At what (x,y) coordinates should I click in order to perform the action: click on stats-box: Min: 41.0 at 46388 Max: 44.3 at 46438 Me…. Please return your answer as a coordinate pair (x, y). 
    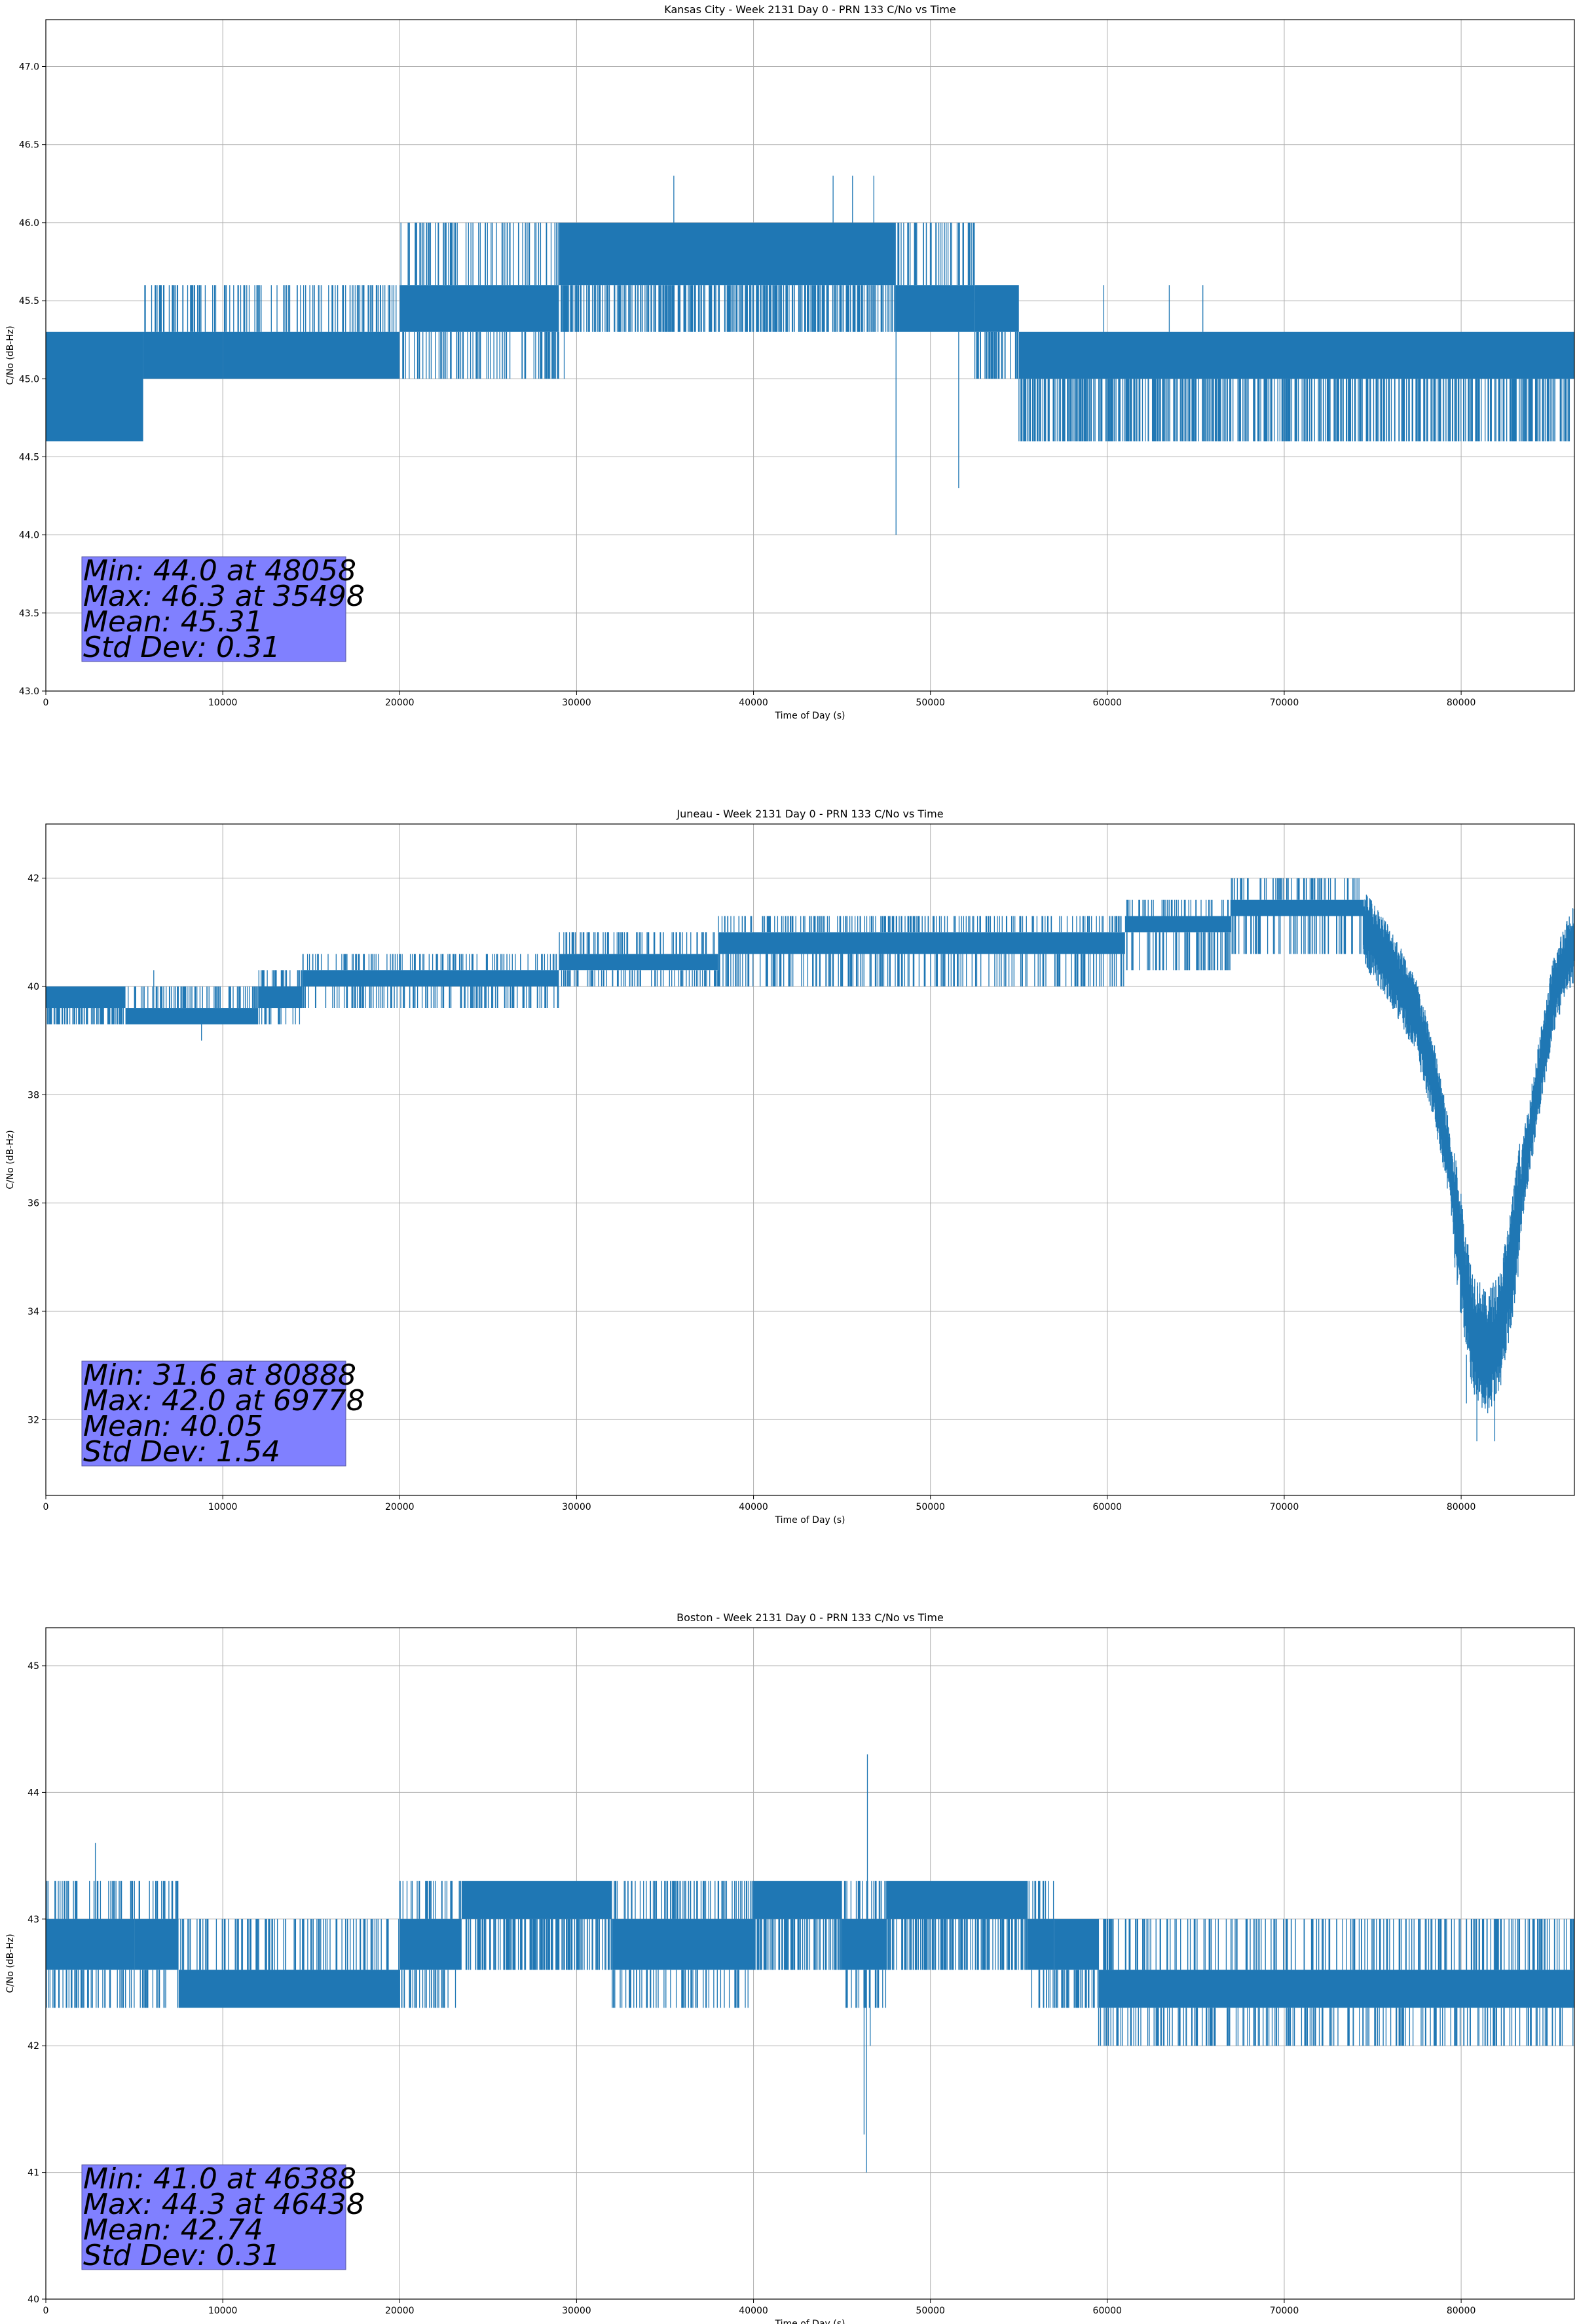
    Looking at the image, I should click on (223, 2217).